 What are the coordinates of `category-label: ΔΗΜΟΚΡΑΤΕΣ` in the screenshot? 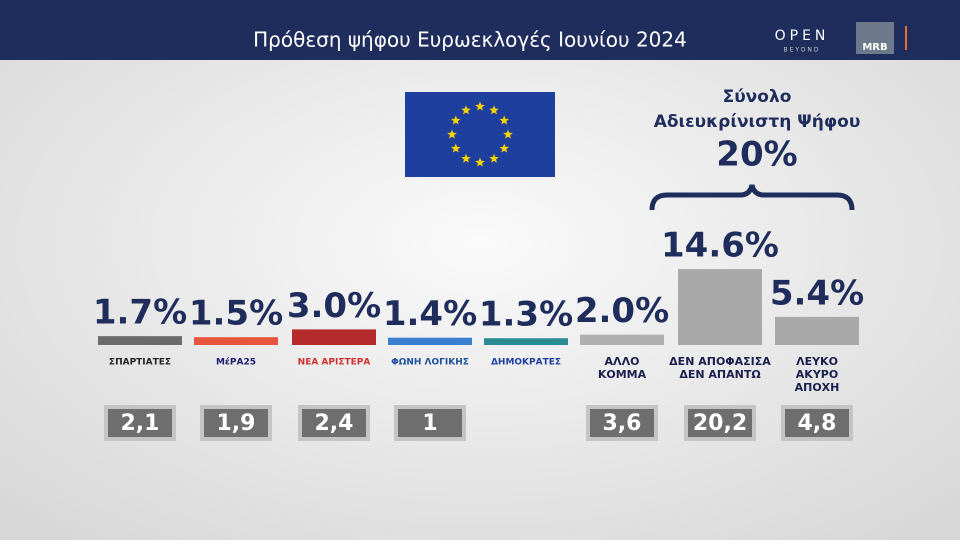 It's located at (526, 363).